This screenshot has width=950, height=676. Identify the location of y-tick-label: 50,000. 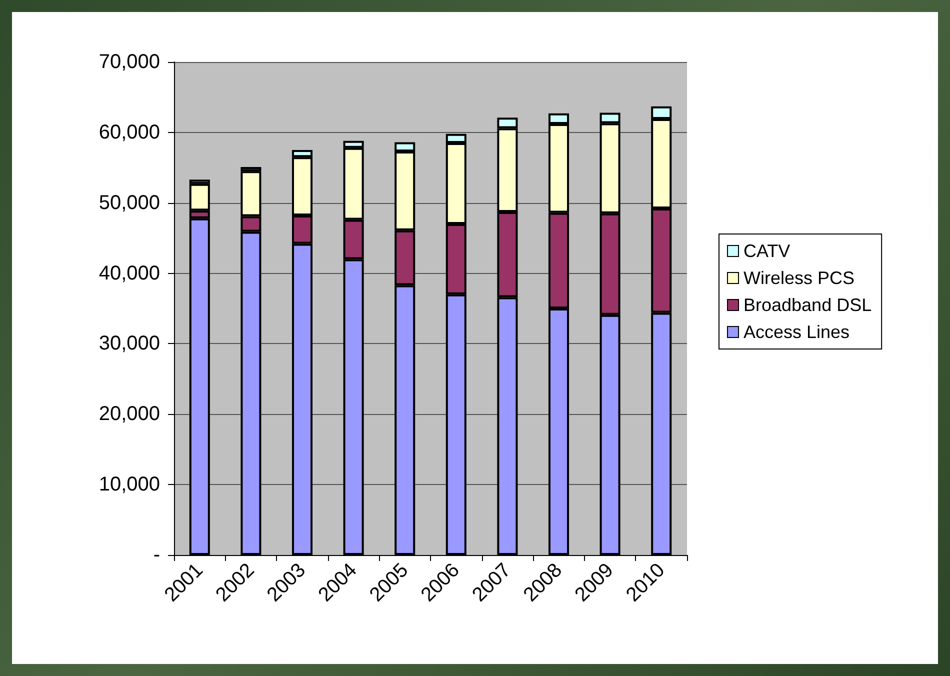
(129, 203).